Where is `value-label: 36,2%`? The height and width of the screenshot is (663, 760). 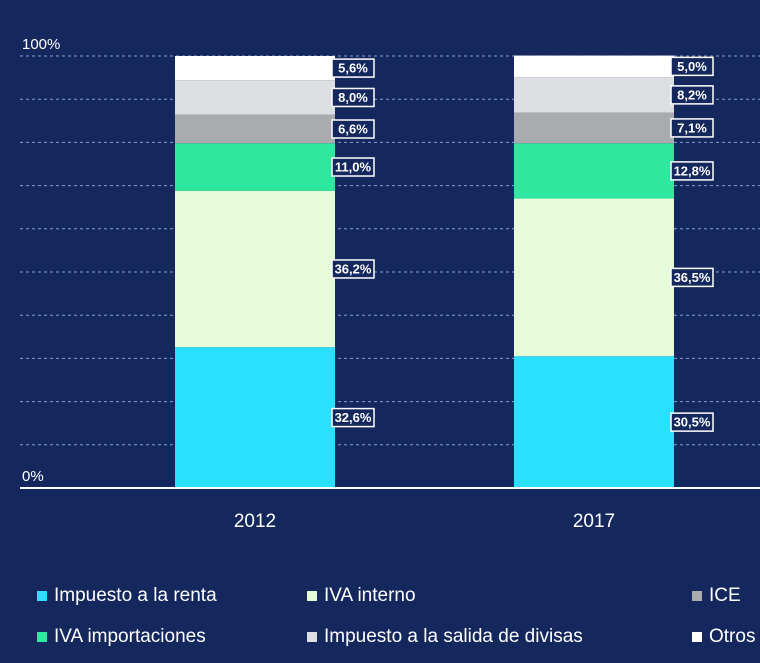
value-label: 36,2% is located at coordinates (353, 268).